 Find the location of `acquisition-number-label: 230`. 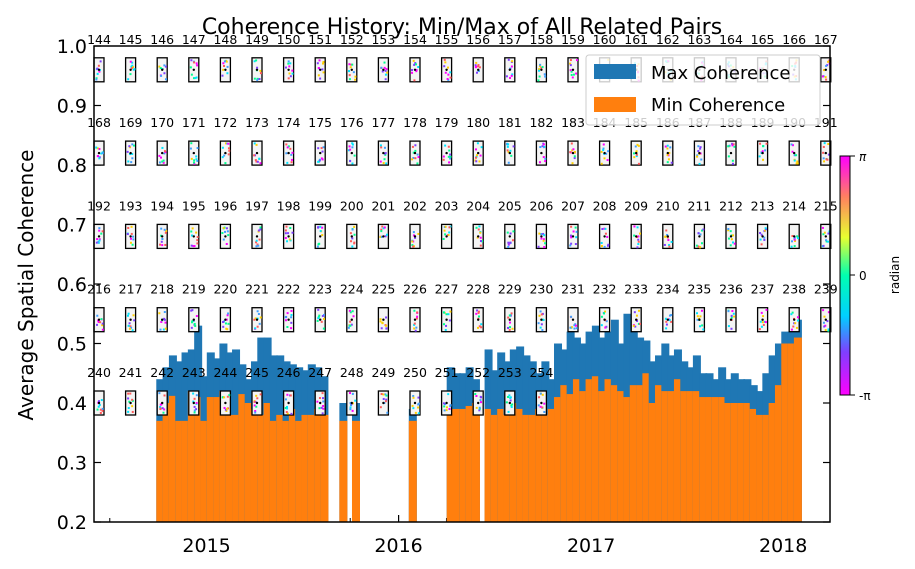

acquisition-number-label: 230 is located at coordinates (541, 289).